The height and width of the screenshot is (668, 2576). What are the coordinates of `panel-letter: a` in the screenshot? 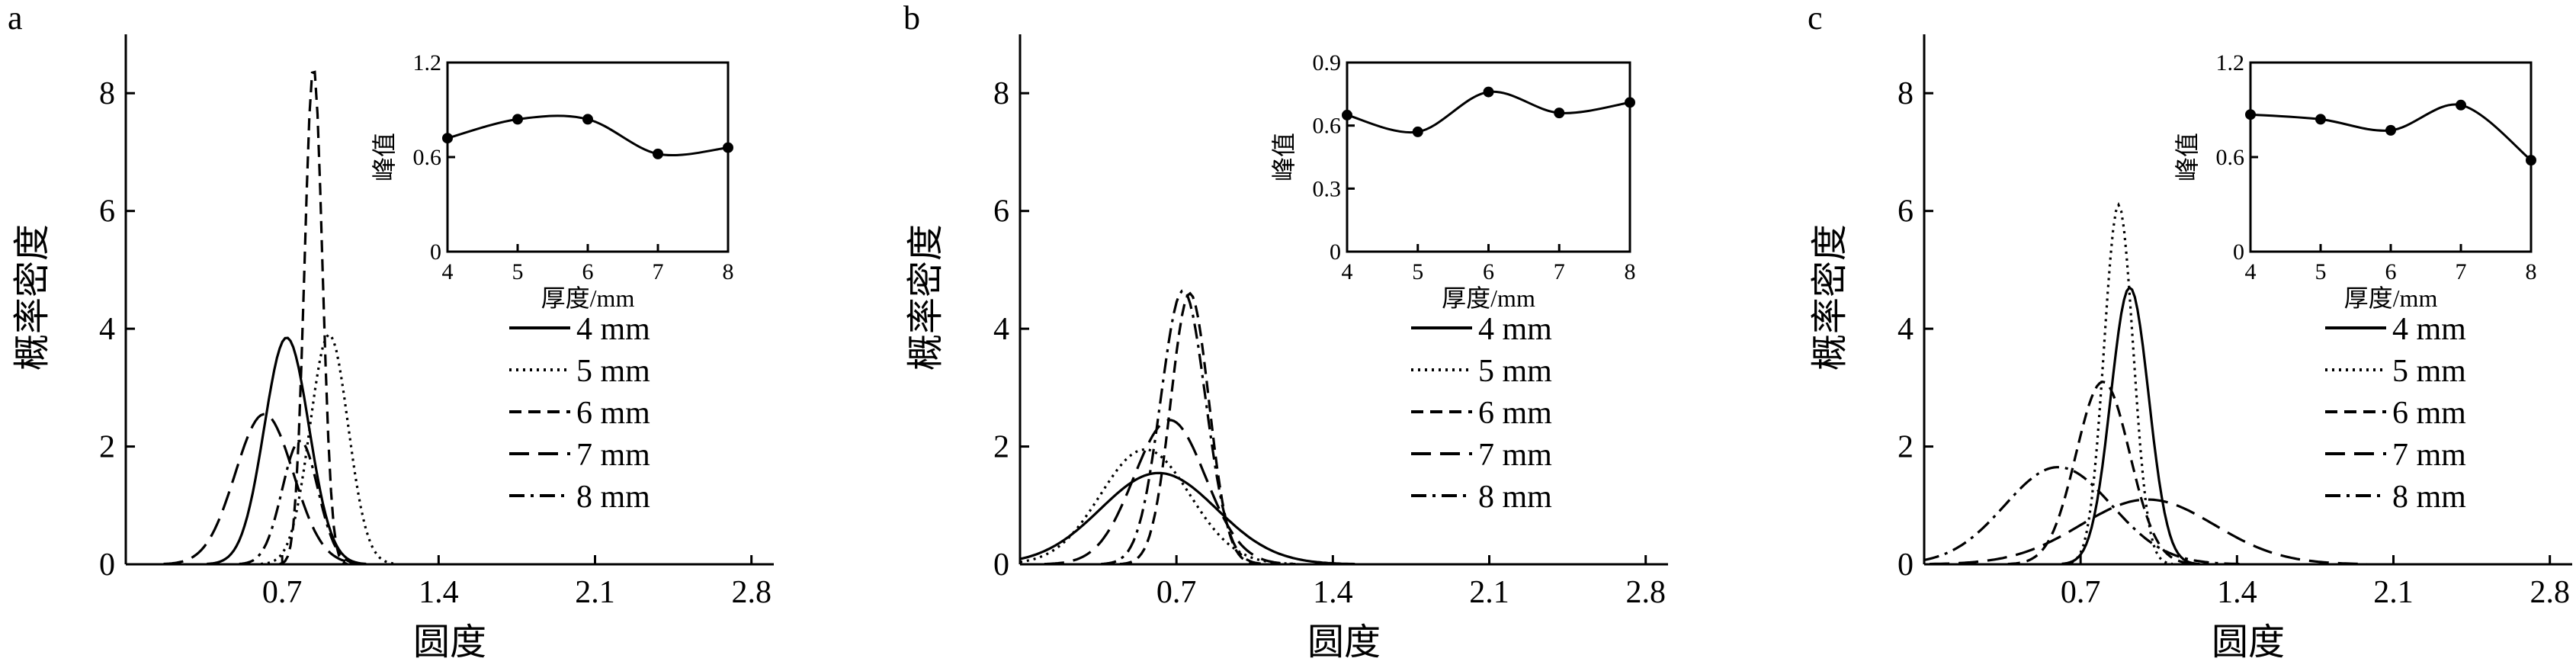 It's located at (15, 18).